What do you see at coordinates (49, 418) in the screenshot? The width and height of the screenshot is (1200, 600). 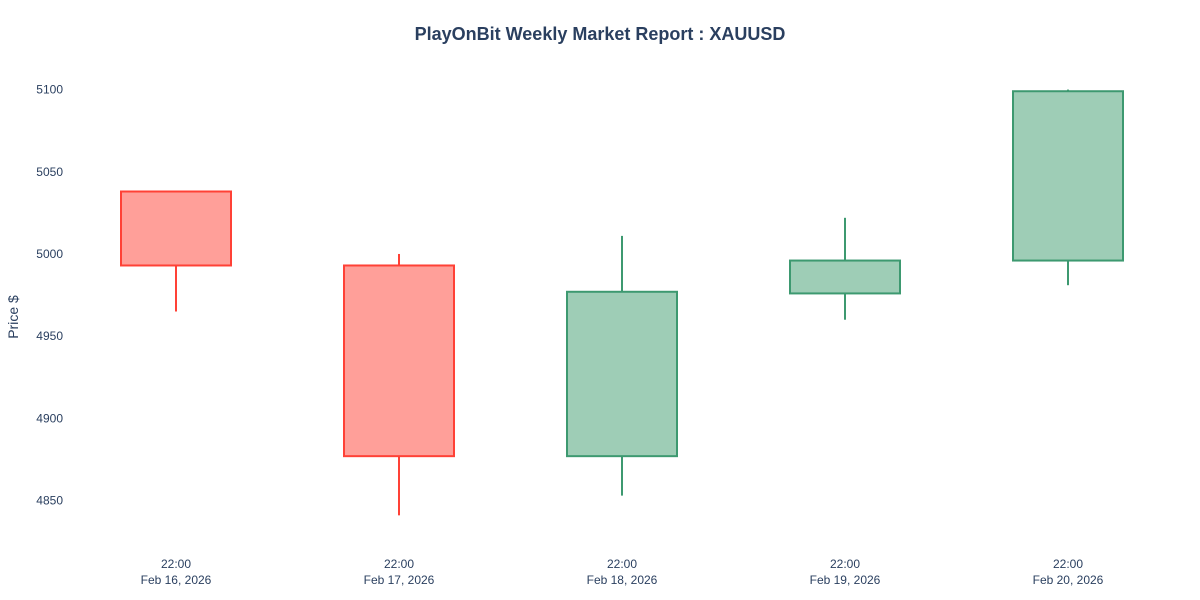 I see `y-tick-label: 4900` at bounding box center [49, 418].